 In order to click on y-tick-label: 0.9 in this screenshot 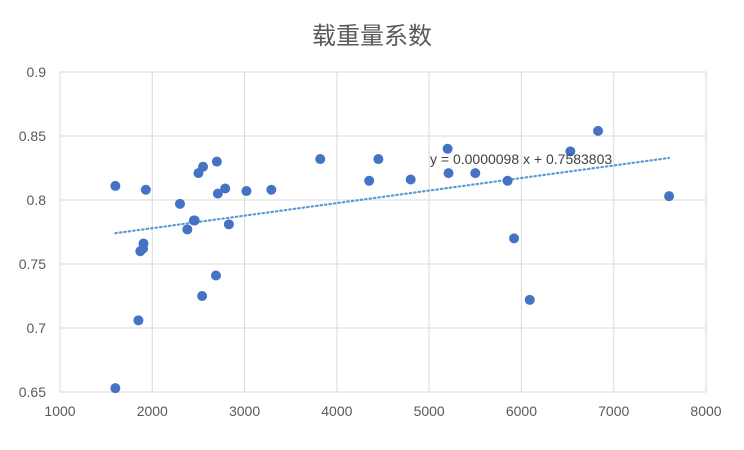, I will do `click(37, 72)`.